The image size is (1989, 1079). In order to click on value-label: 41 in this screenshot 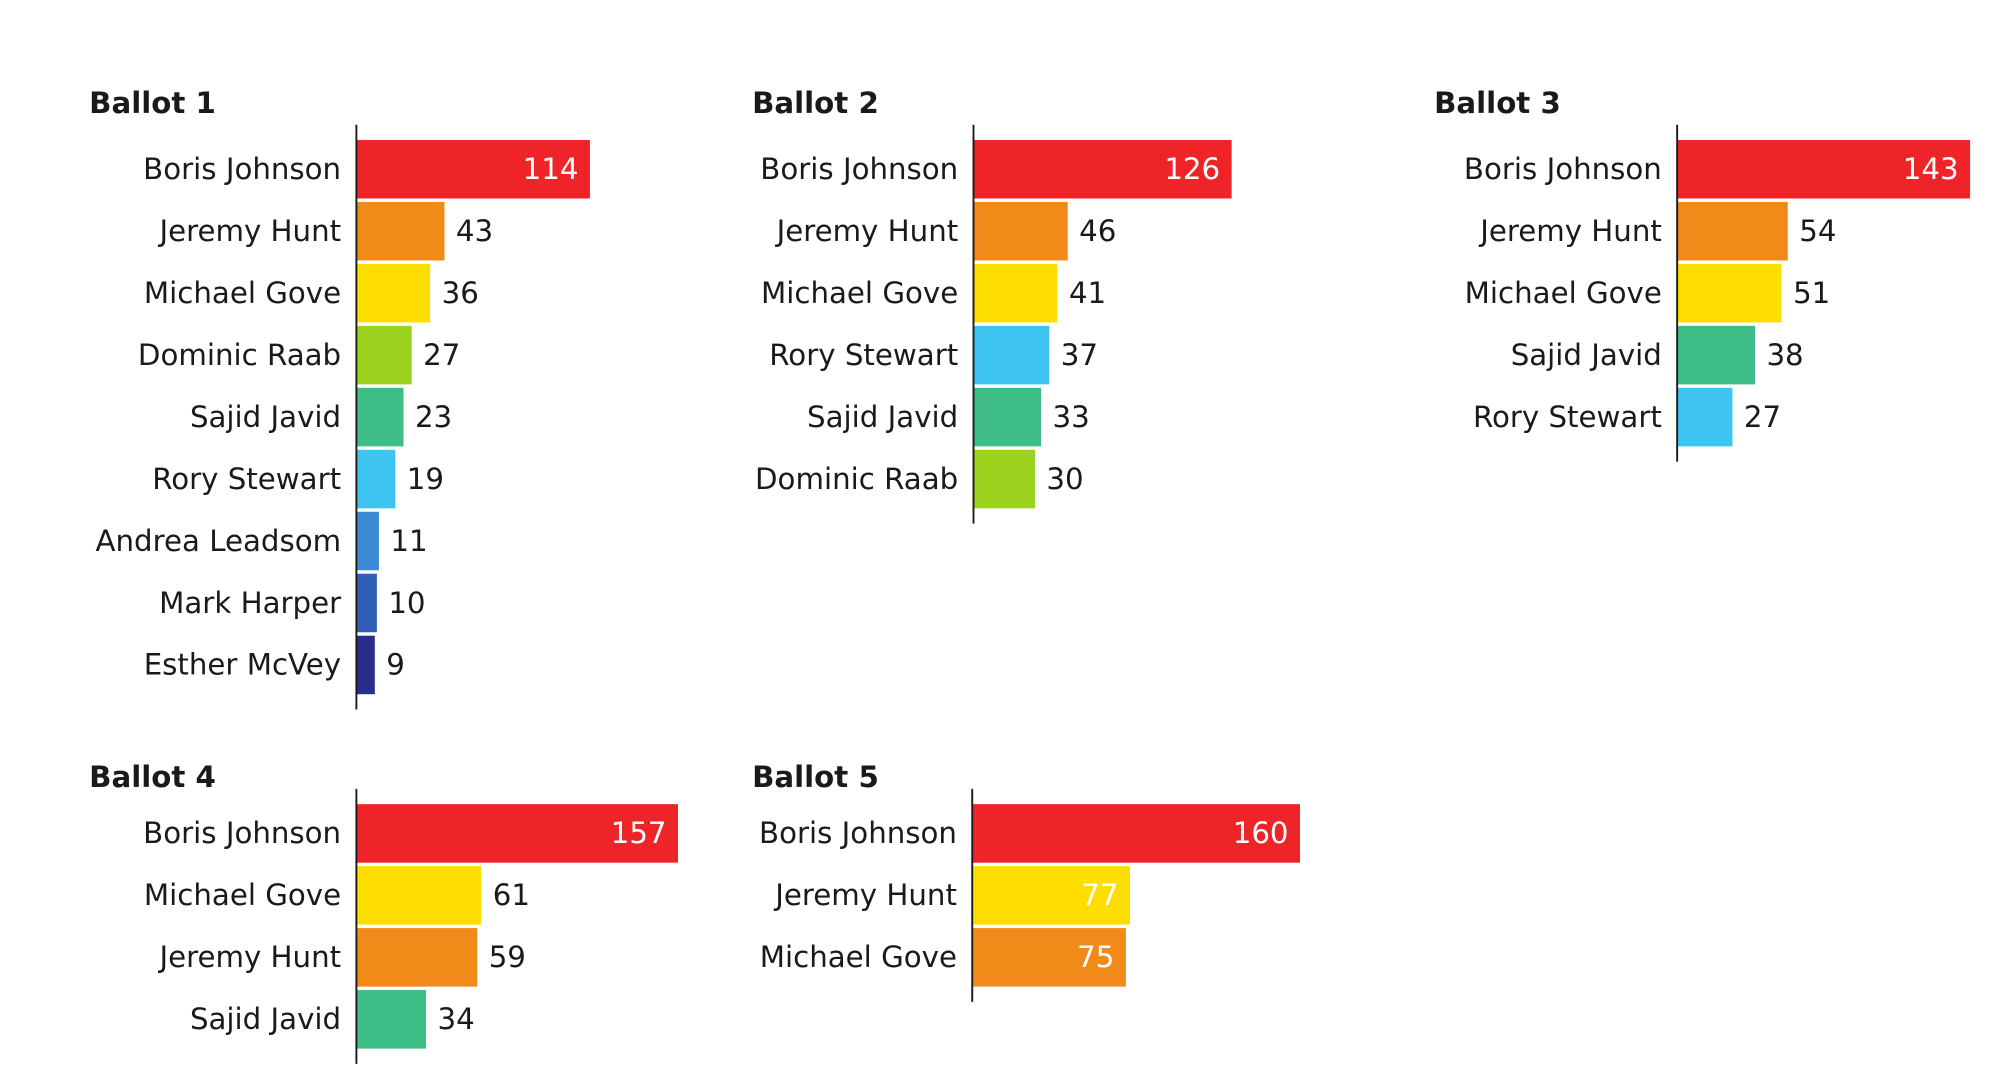, I will do `click(1087, 293)`.